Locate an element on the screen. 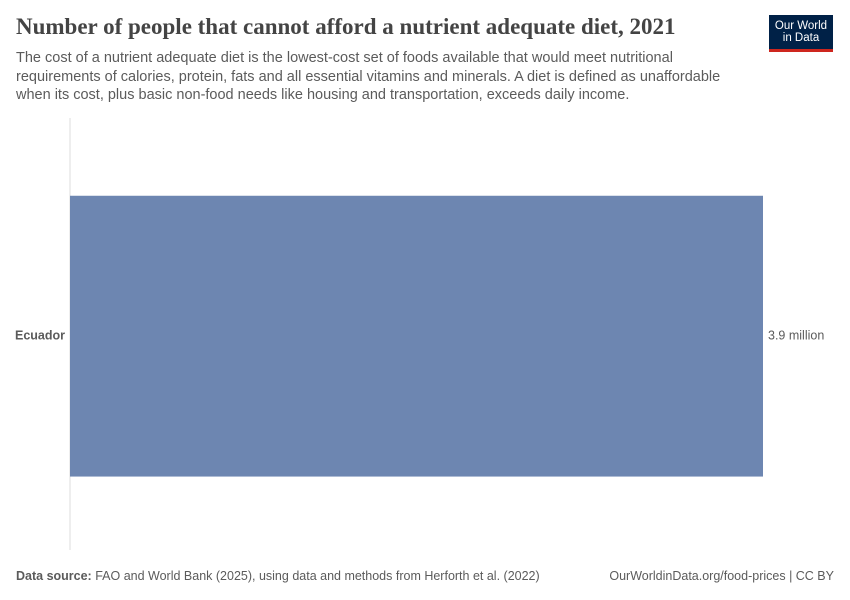  logo: Our World in Data is located at coordinates (801, 33).